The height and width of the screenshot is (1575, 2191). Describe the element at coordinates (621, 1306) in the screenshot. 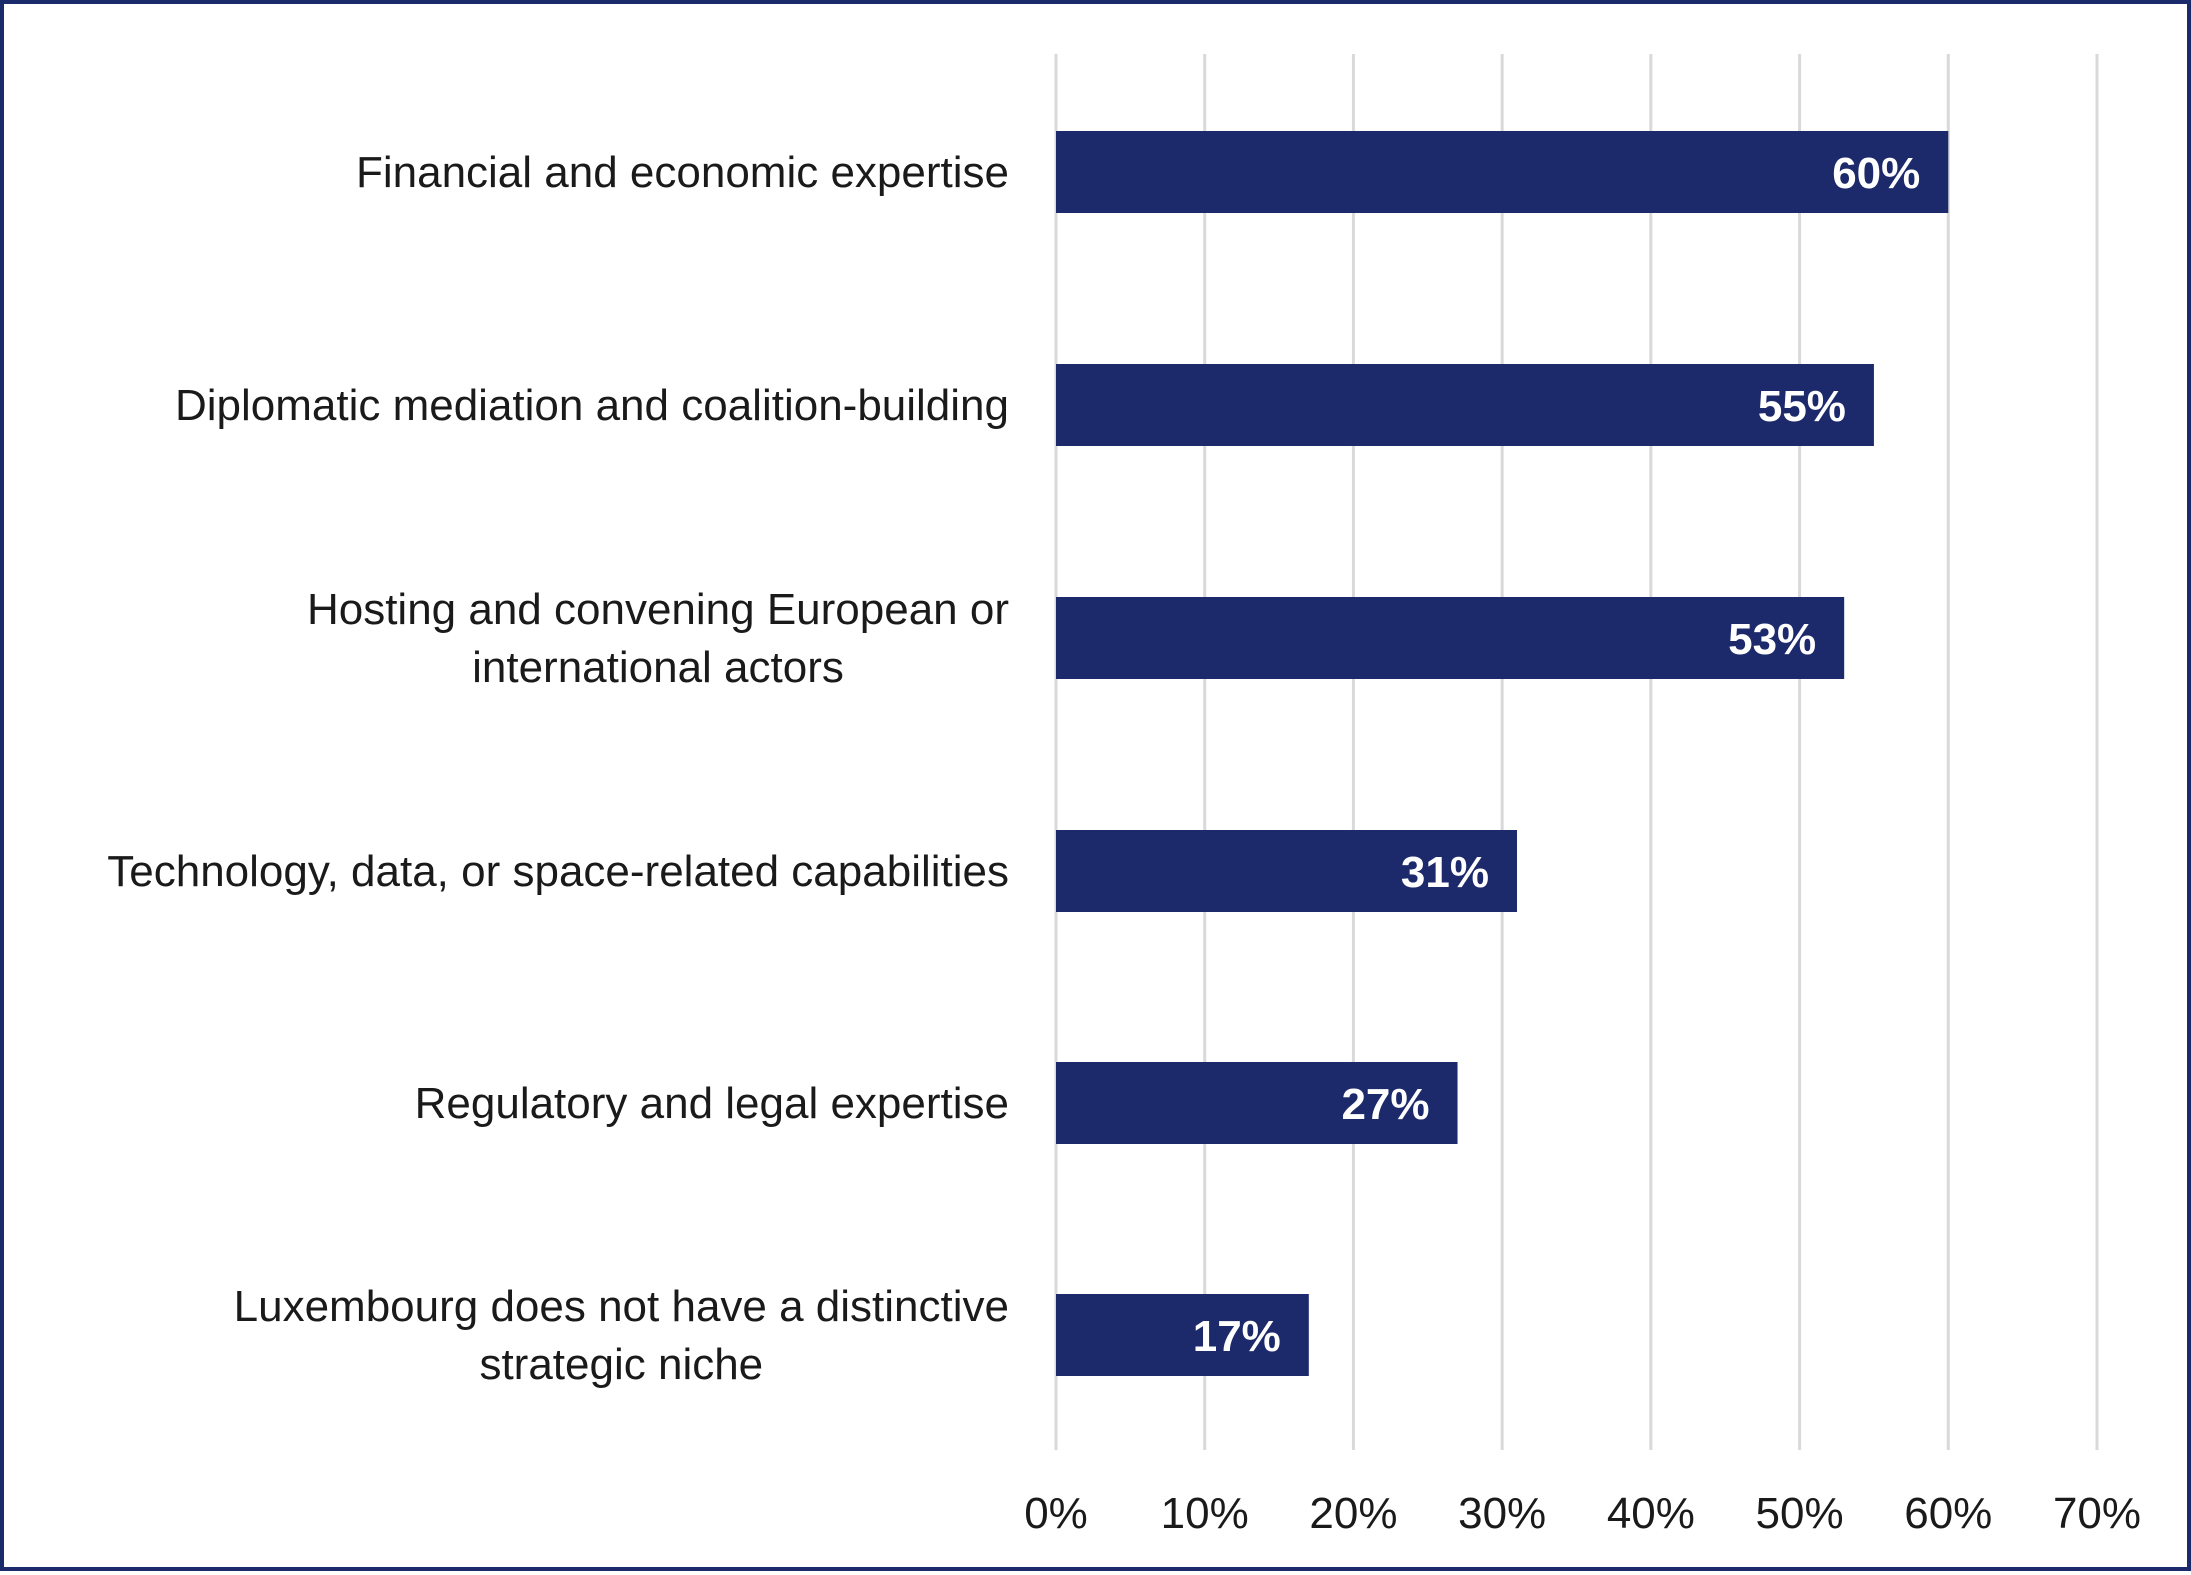

I see `category-label-5-line-0: Luxembourg does not have a distinctive` at that location.